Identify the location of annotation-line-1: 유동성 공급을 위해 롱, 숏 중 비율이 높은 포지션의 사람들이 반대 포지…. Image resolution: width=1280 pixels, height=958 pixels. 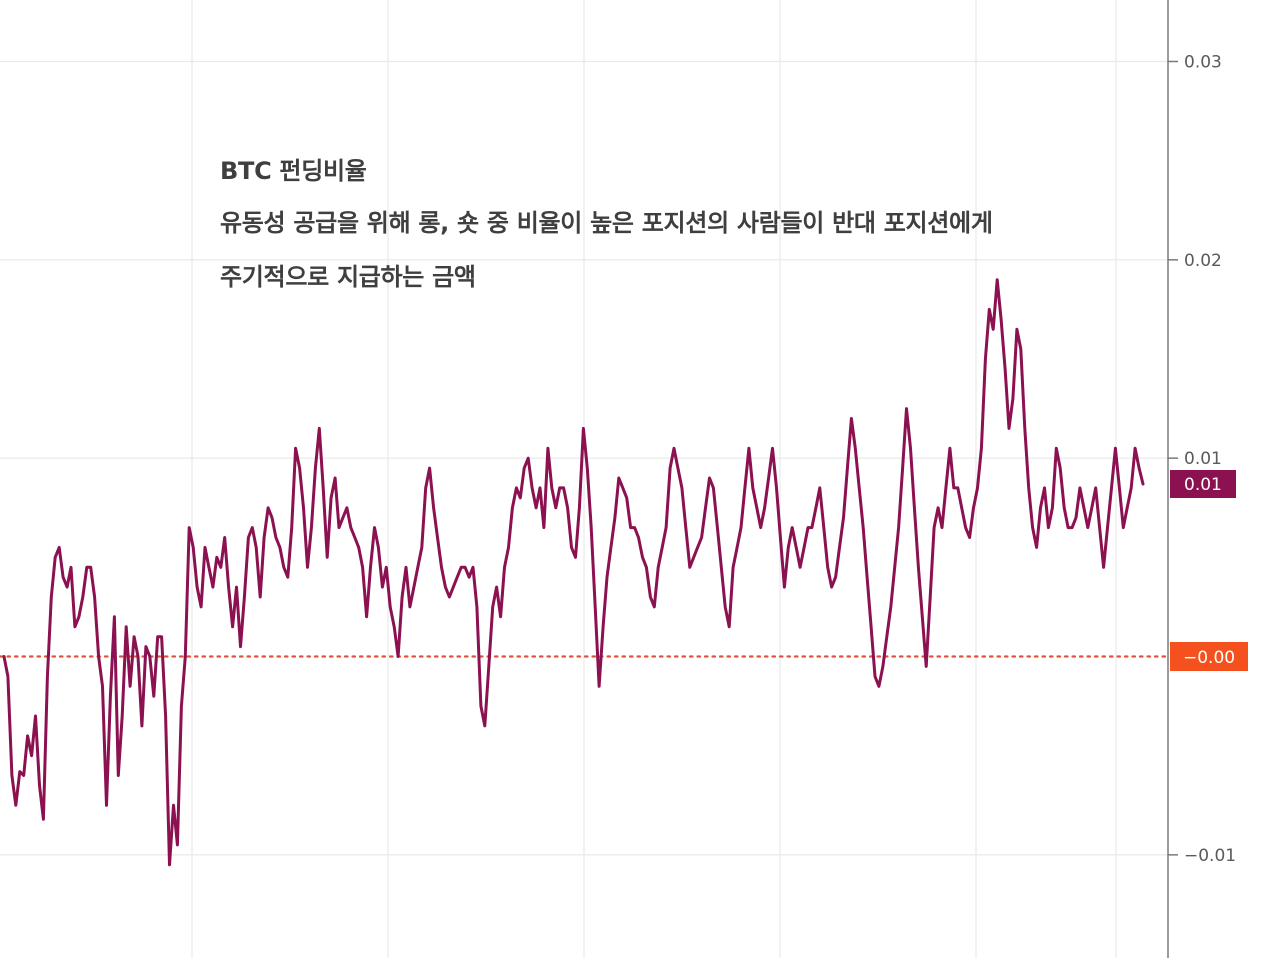
(606, 223).